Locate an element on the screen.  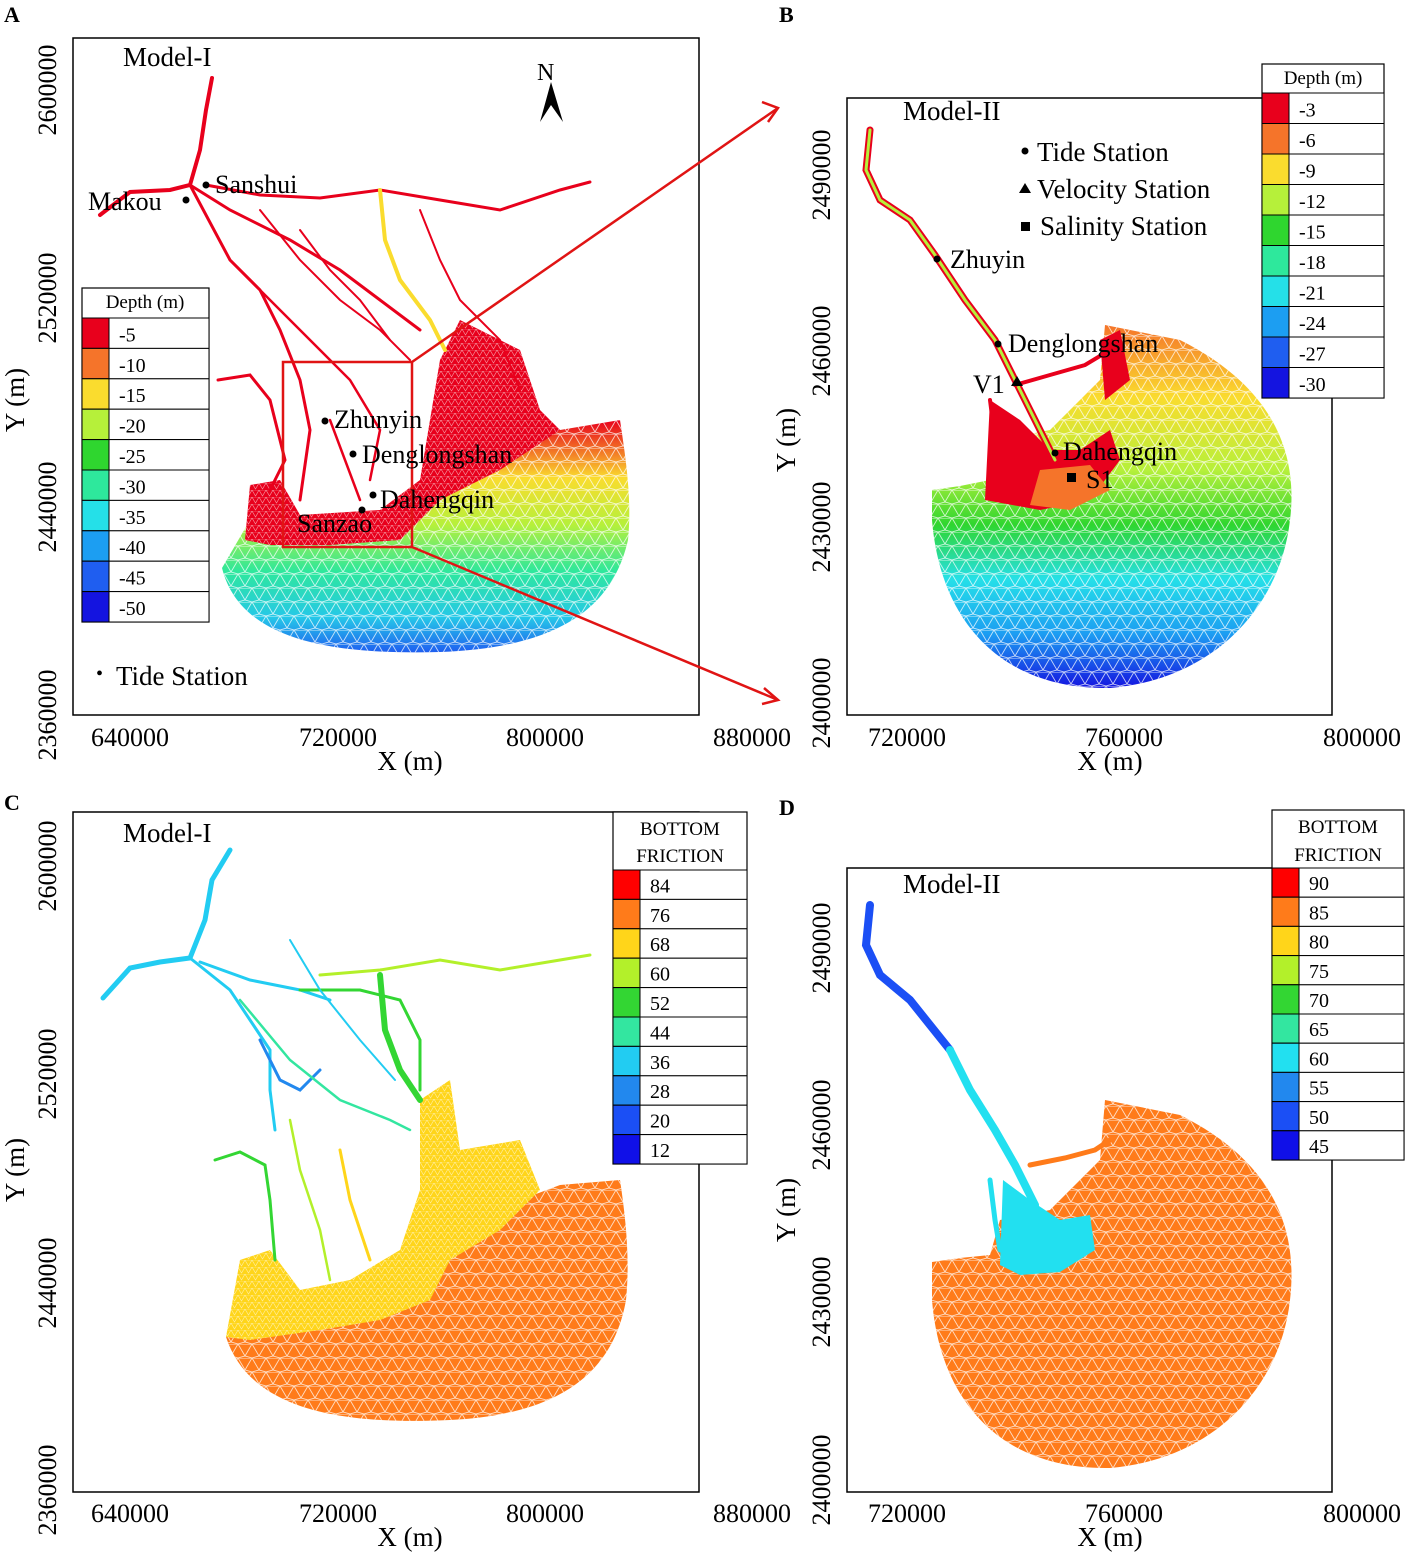
y-tick: 2600000 is located at coordinates (47, 90).